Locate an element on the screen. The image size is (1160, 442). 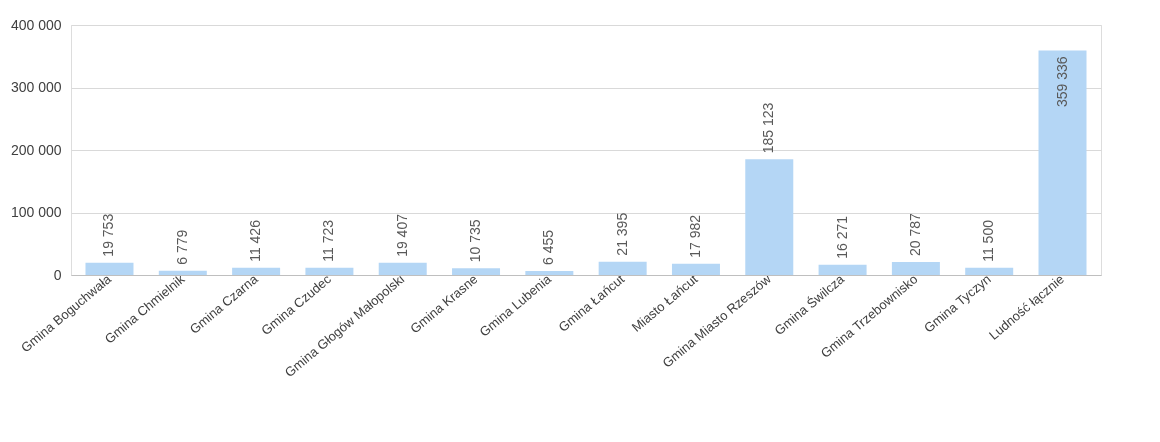
data-label: 6 779 is located at coordinates (181, 247).